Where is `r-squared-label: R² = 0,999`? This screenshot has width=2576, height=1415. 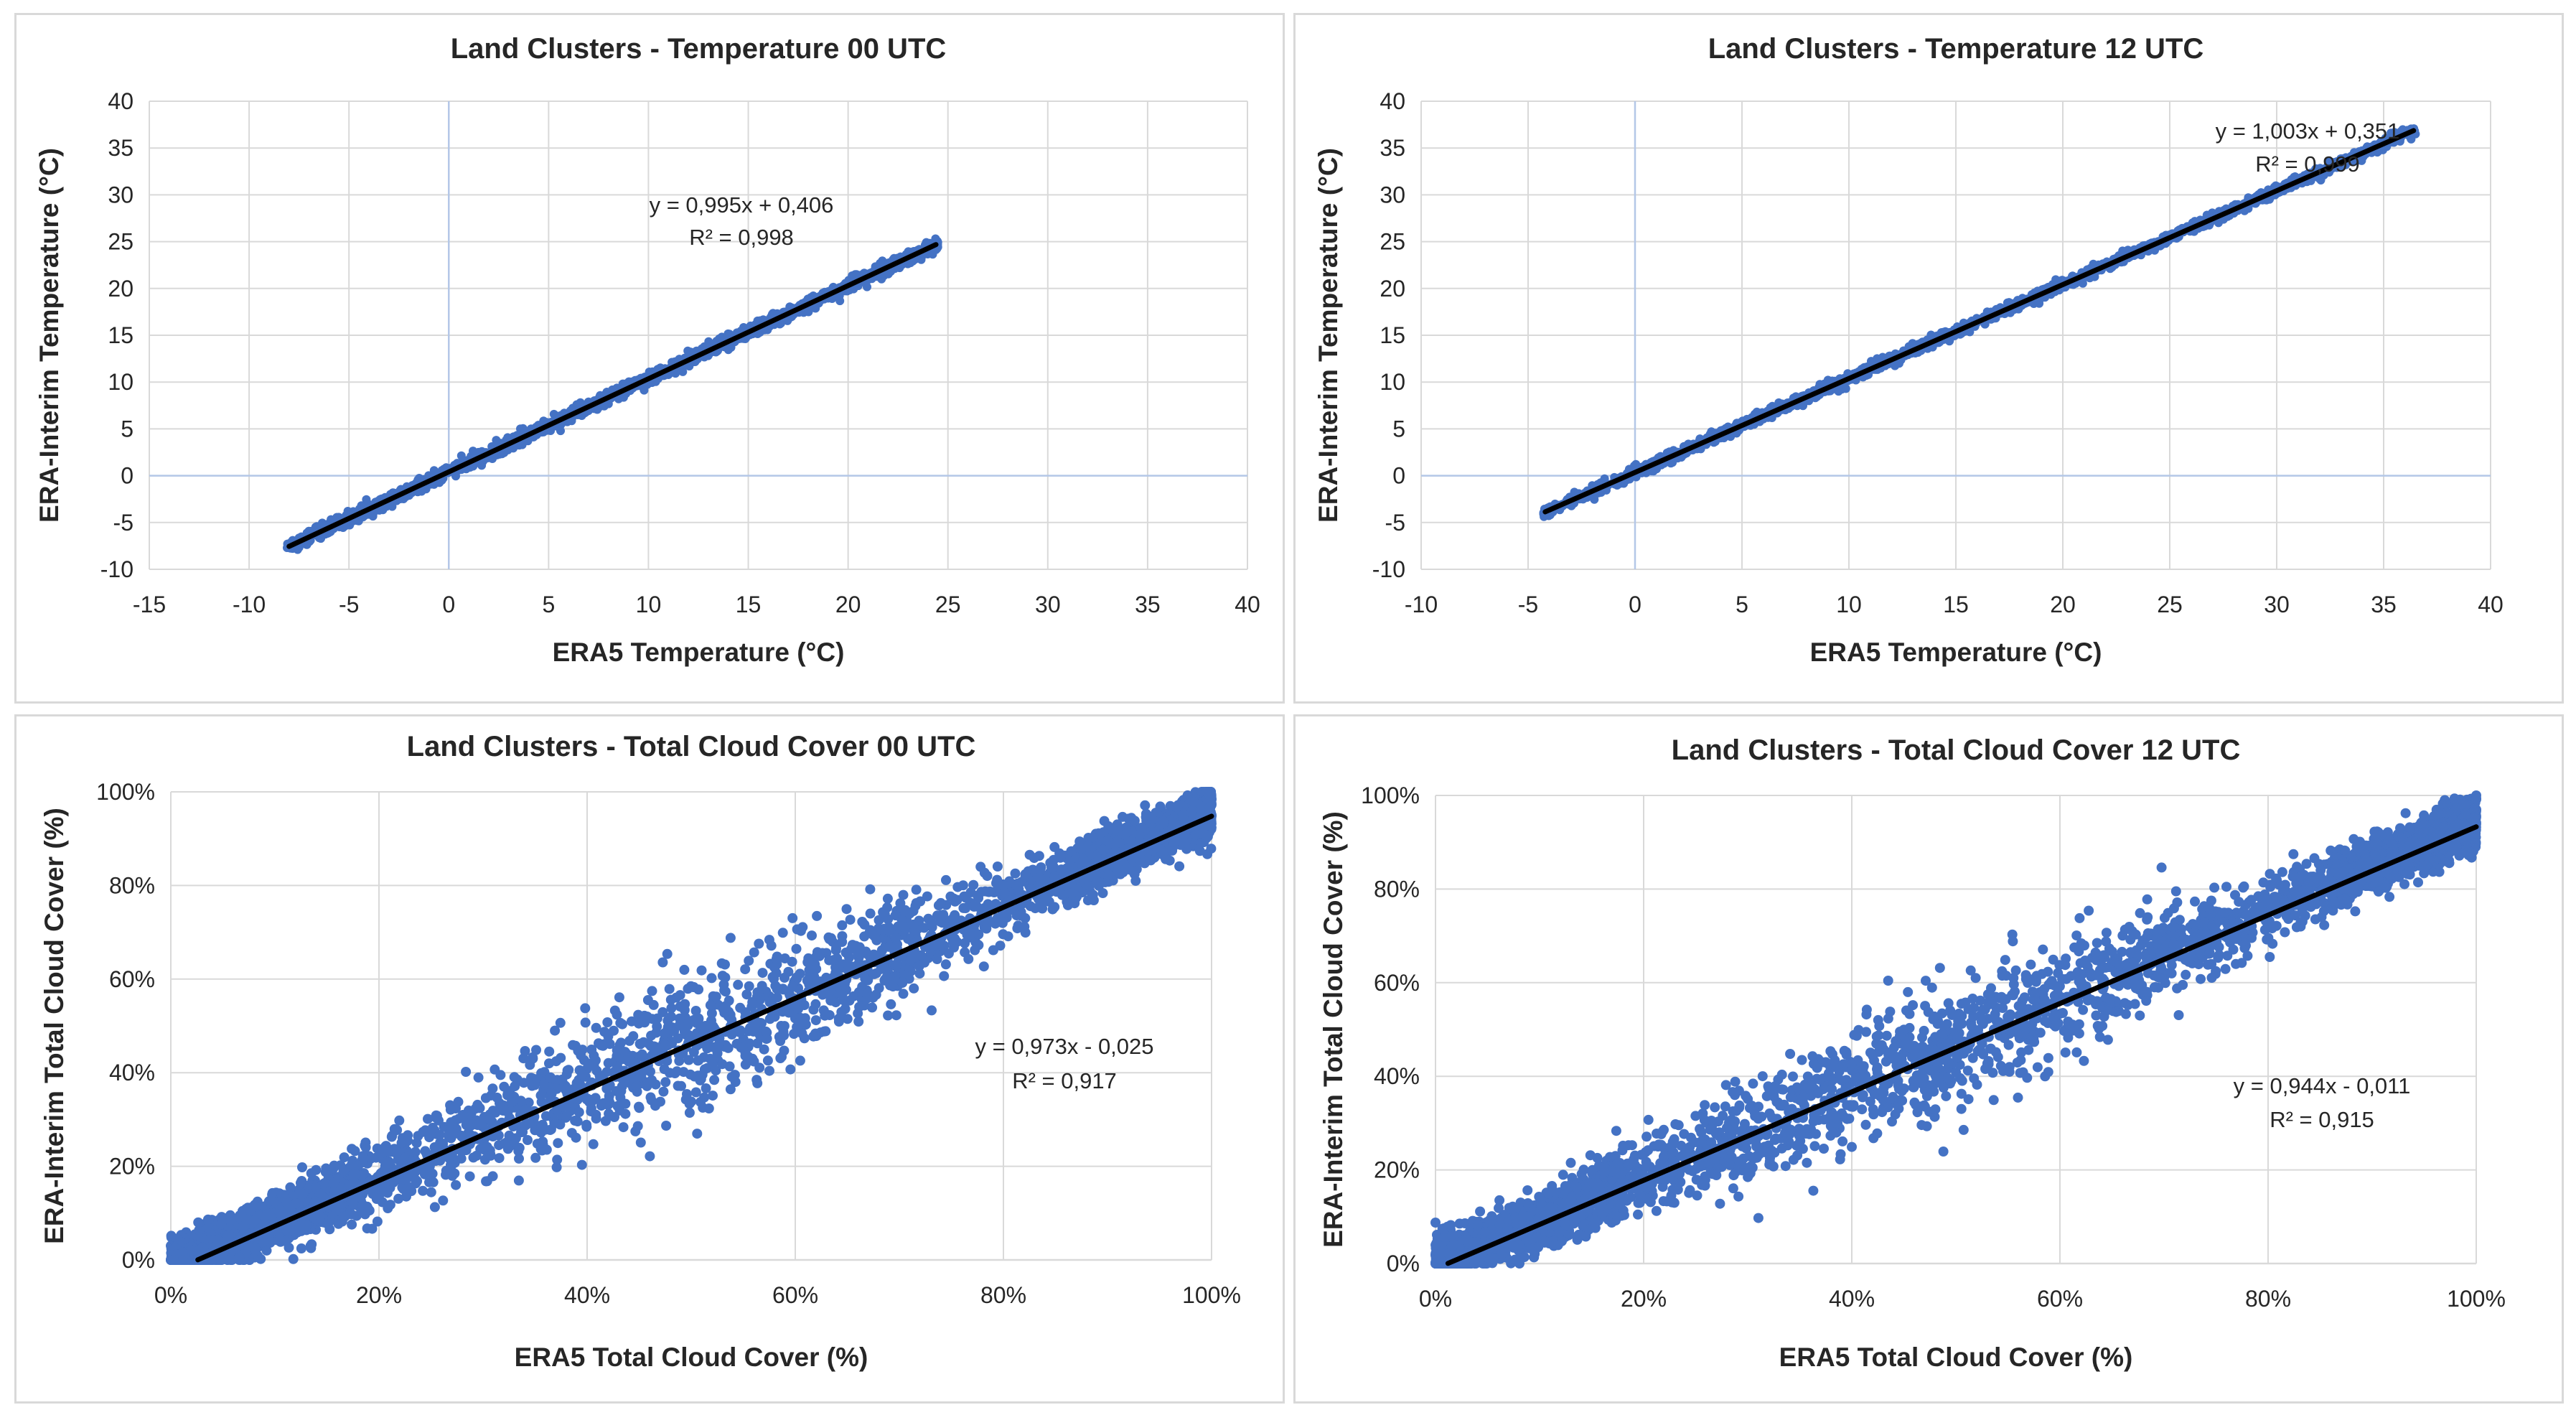 r-squared-label: R² = 0,999 is located at coordinates (2307, 164).